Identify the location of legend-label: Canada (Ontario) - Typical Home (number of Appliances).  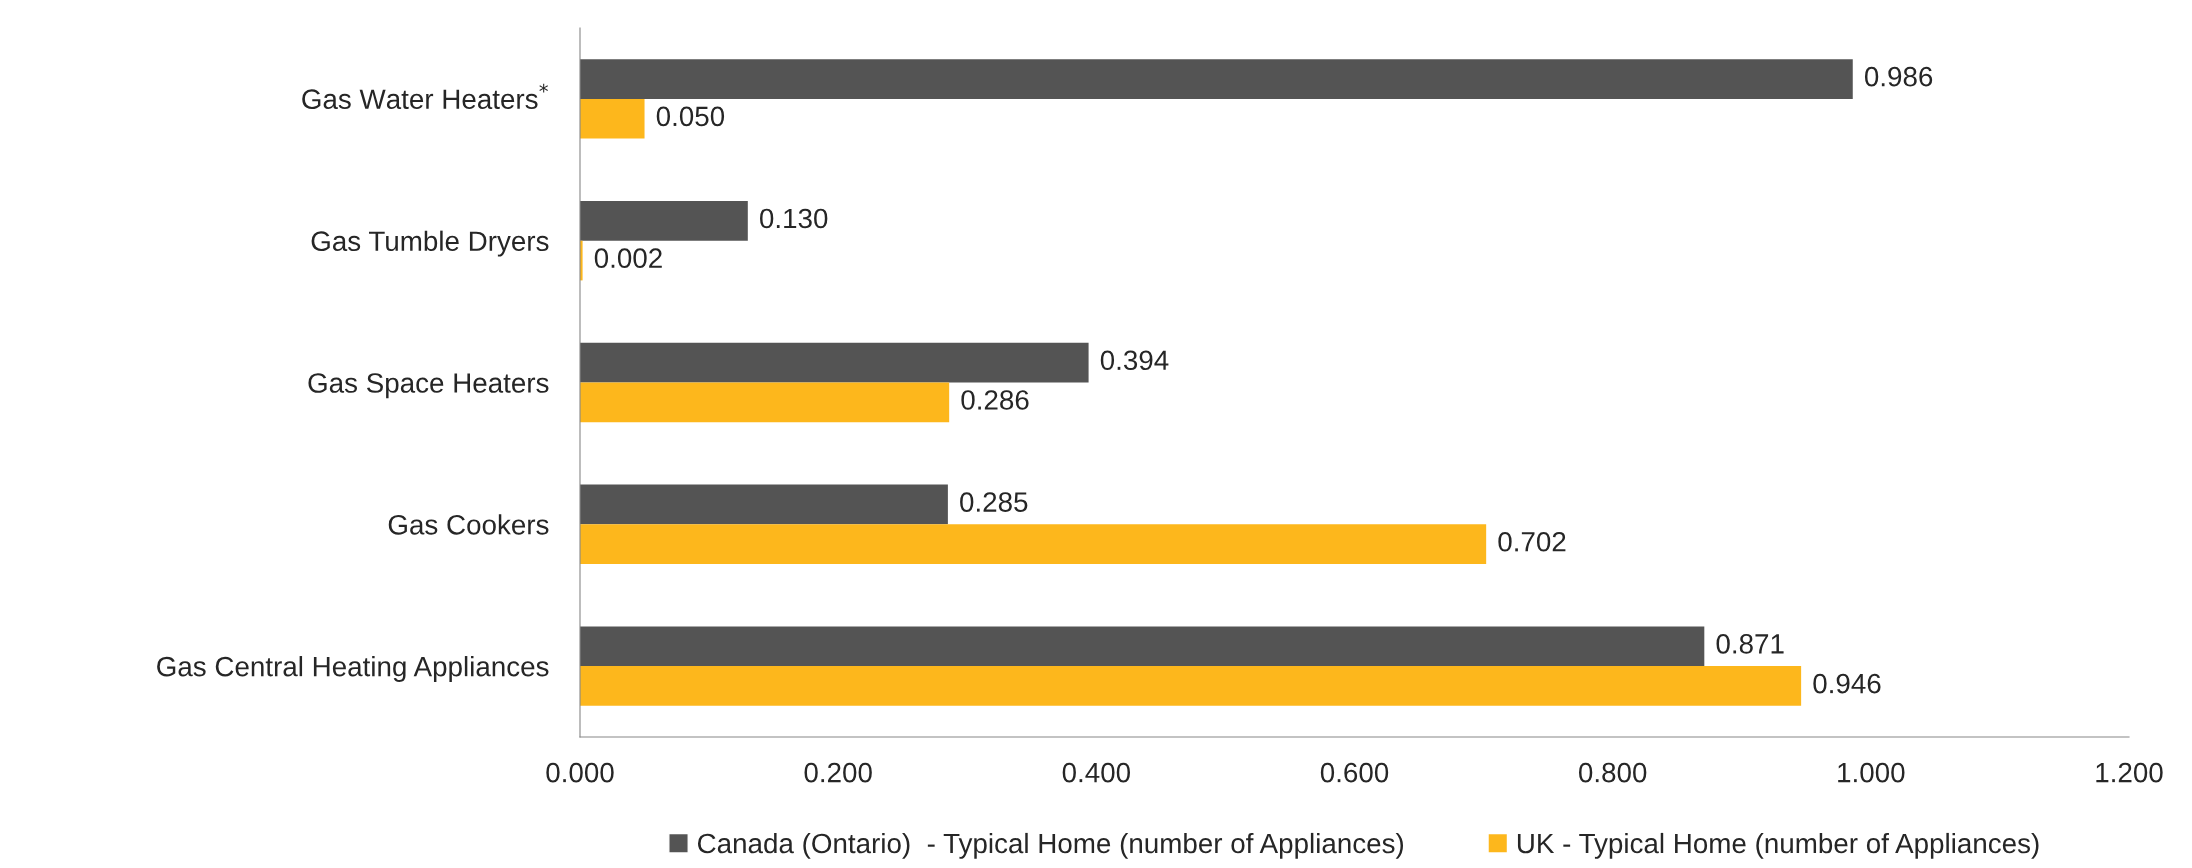
(1050, 845).